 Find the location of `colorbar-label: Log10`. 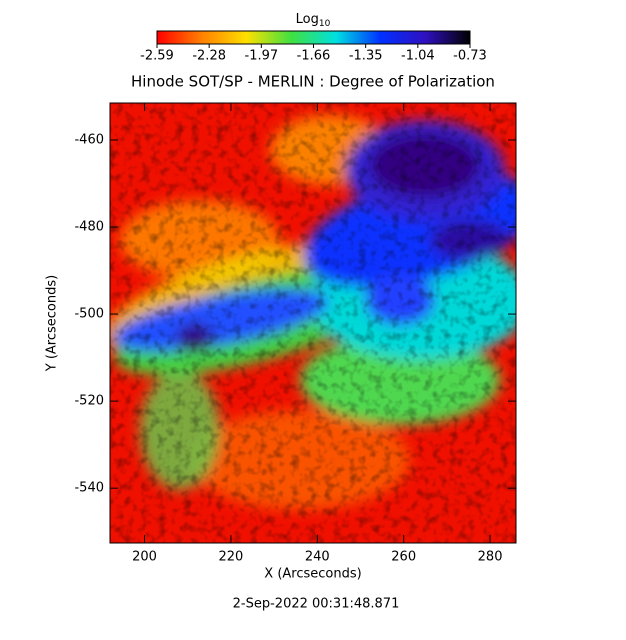

colorbar-label: Log10 is located at coordinates (313, 20).